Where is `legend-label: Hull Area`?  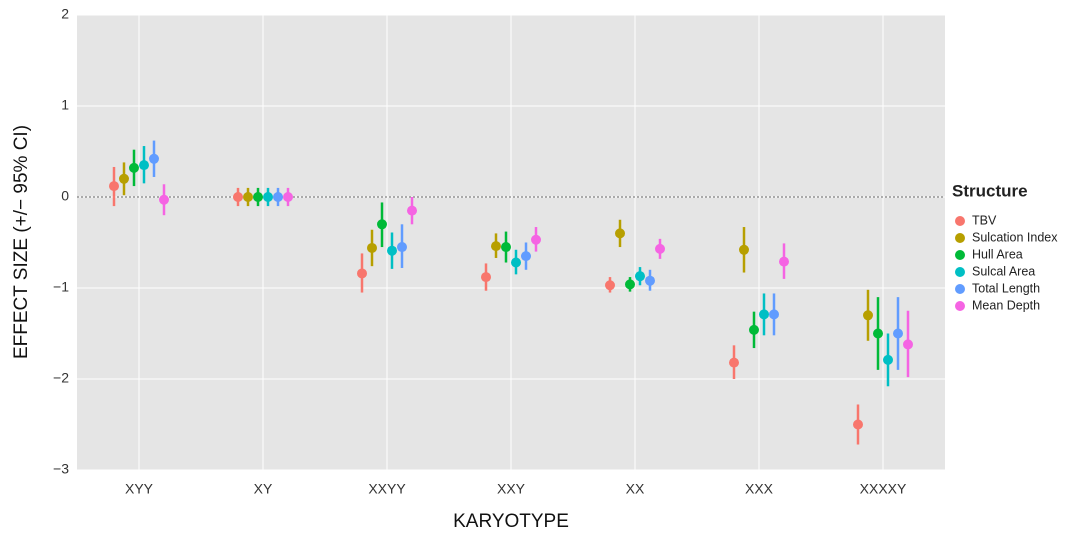
legend-label: Hull Area is located at coordinates (997, 254).